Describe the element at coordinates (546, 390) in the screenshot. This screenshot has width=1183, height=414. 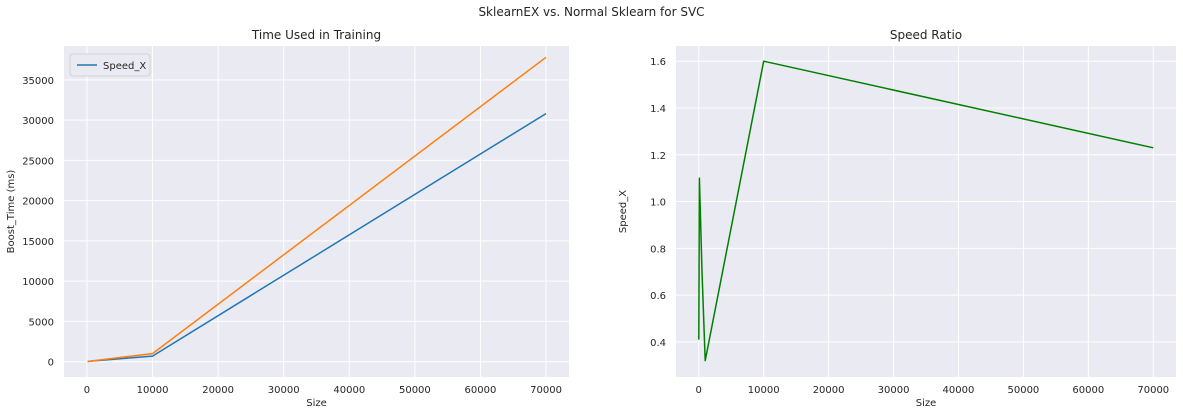
I see `chart1-x-tick-label: 70000` at that location.